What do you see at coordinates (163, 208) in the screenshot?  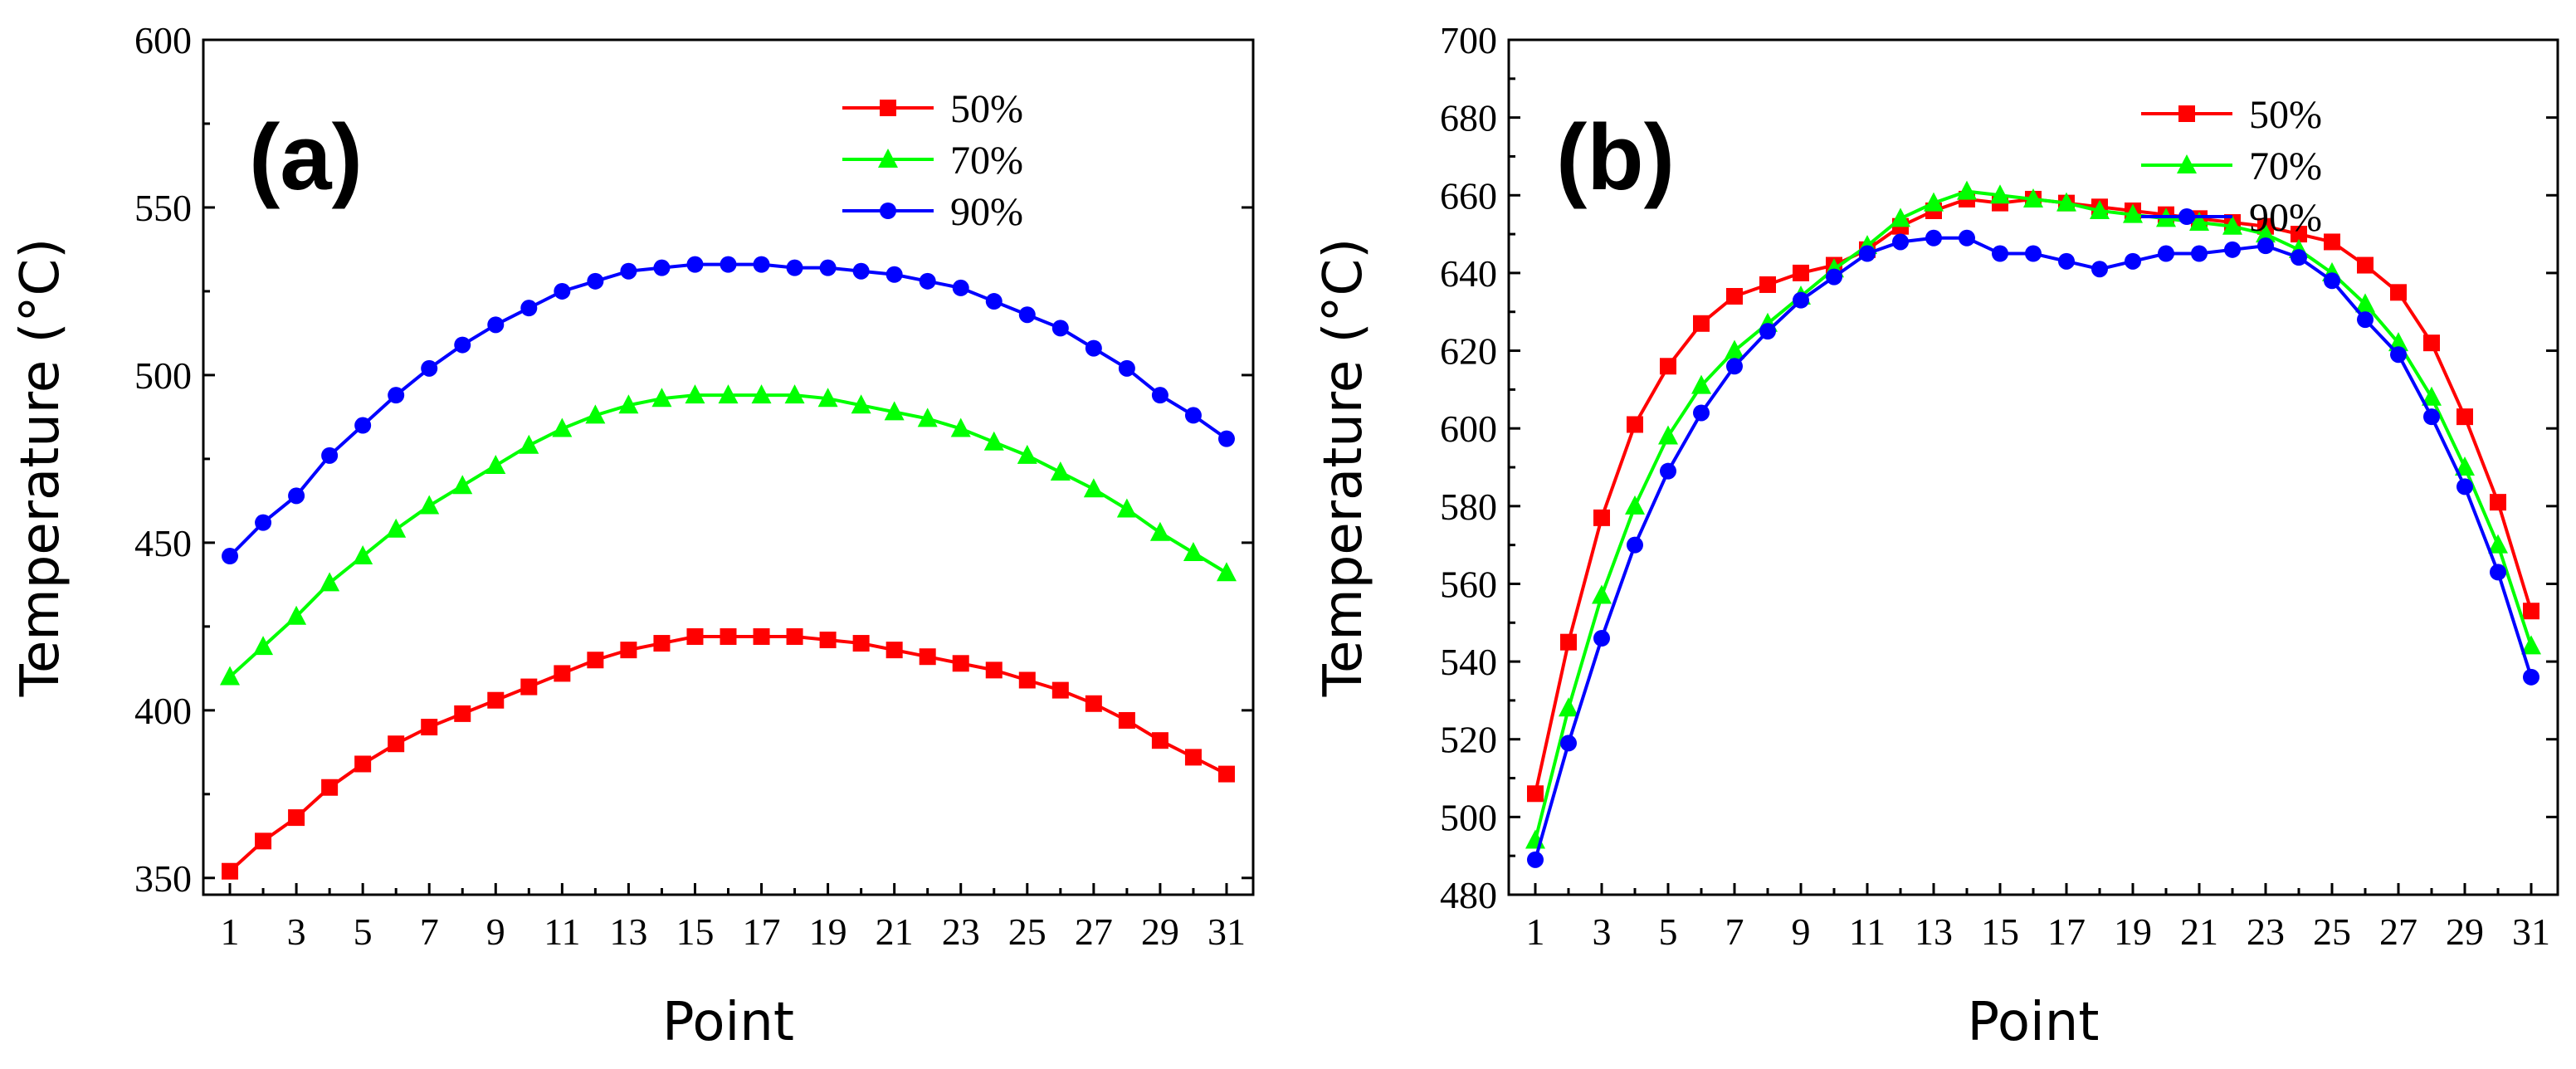 I see `y-tick-label: 550` at bounding box center [163, 208].